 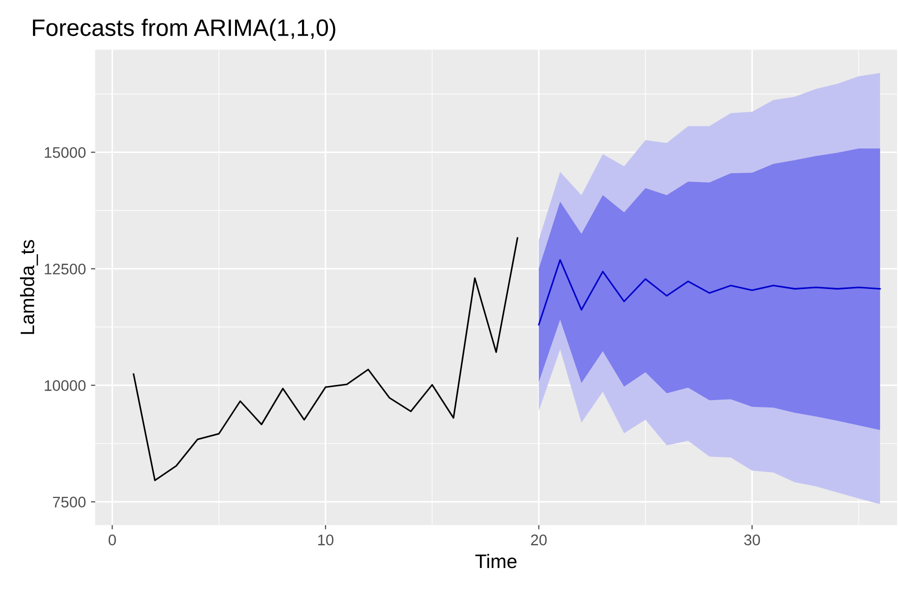 I want to click on x-tick-label: 20, so click(x=539, y=540).